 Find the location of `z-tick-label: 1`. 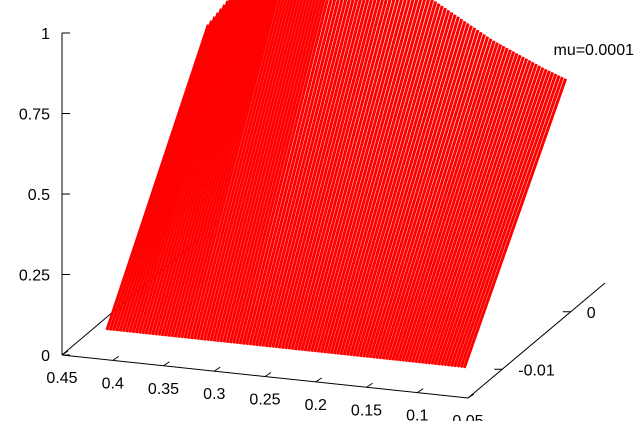

z-tick-label: 1 is located at coordinates (45, 34).